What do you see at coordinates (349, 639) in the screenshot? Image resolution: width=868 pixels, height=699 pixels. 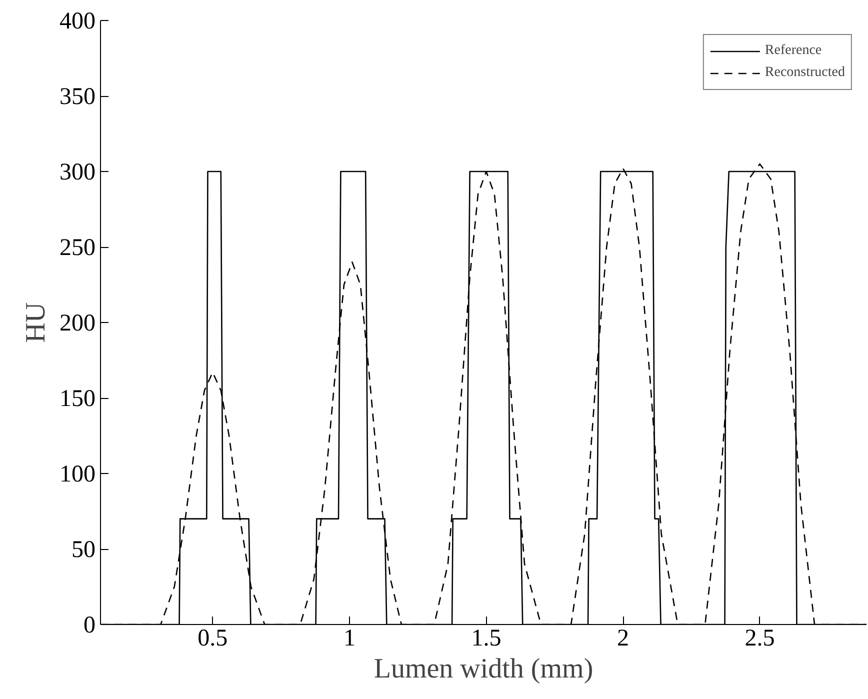 I see `x-tick-label: 1` at bounding box center [349, 639].